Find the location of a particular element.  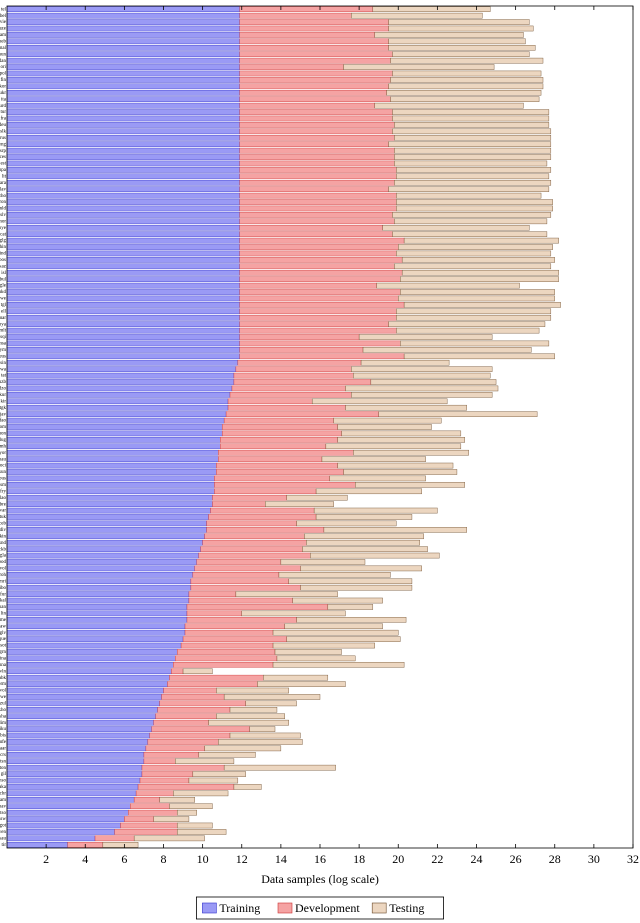

x-tick-label: 20 is located at coordinates (398, 859).